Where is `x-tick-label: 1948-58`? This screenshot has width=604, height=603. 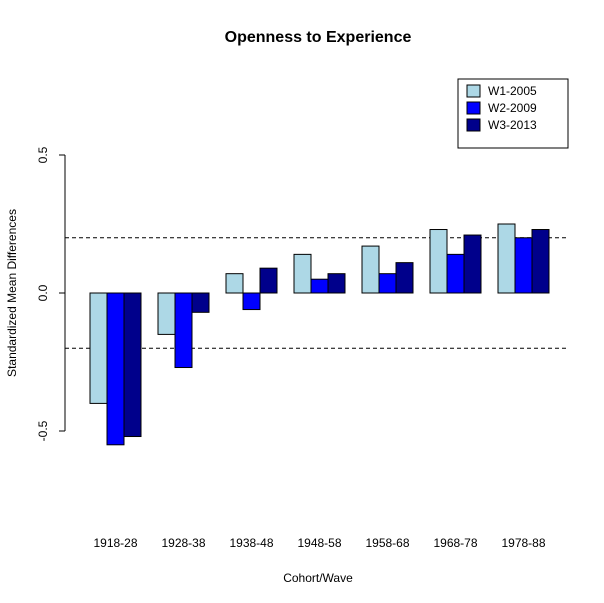
x-tick-label: 1948-58 is located at coordinates (319, 543).